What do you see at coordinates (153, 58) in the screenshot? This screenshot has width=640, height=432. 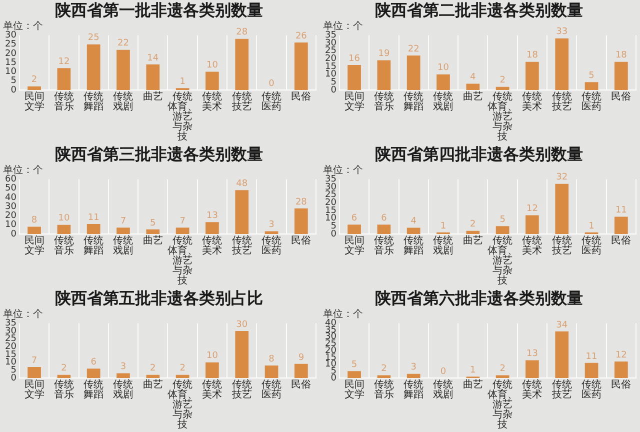 I see `data-label: 14` at bounding box center [153, 58].